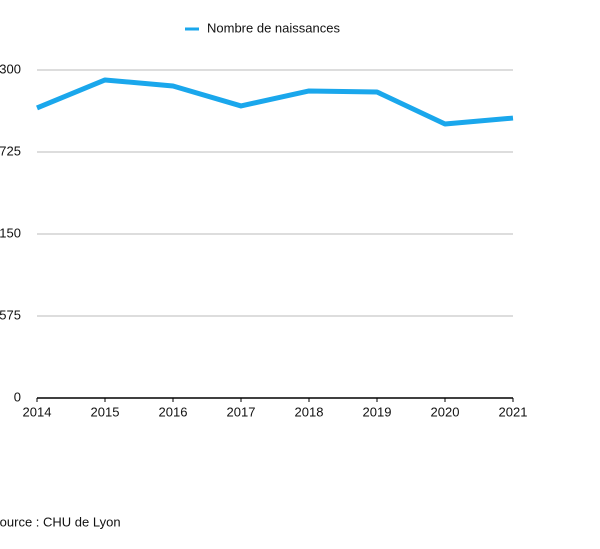 Image resolution: width=600 pixels, height=549 pixels. I want to click on x-tick-label: 2014, so click(37, 411).